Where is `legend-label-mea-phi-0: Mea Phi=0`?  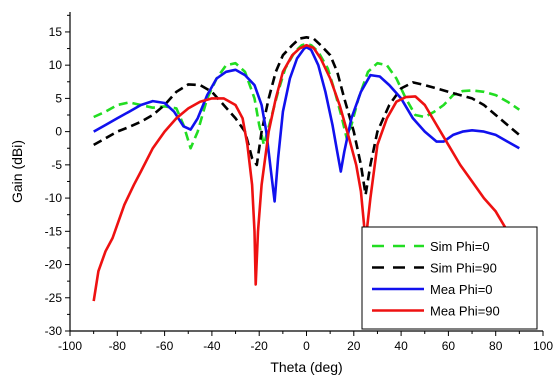 legend-label-mea-phi-0: Mea Phi=0 is located at coordinates (461, 289).